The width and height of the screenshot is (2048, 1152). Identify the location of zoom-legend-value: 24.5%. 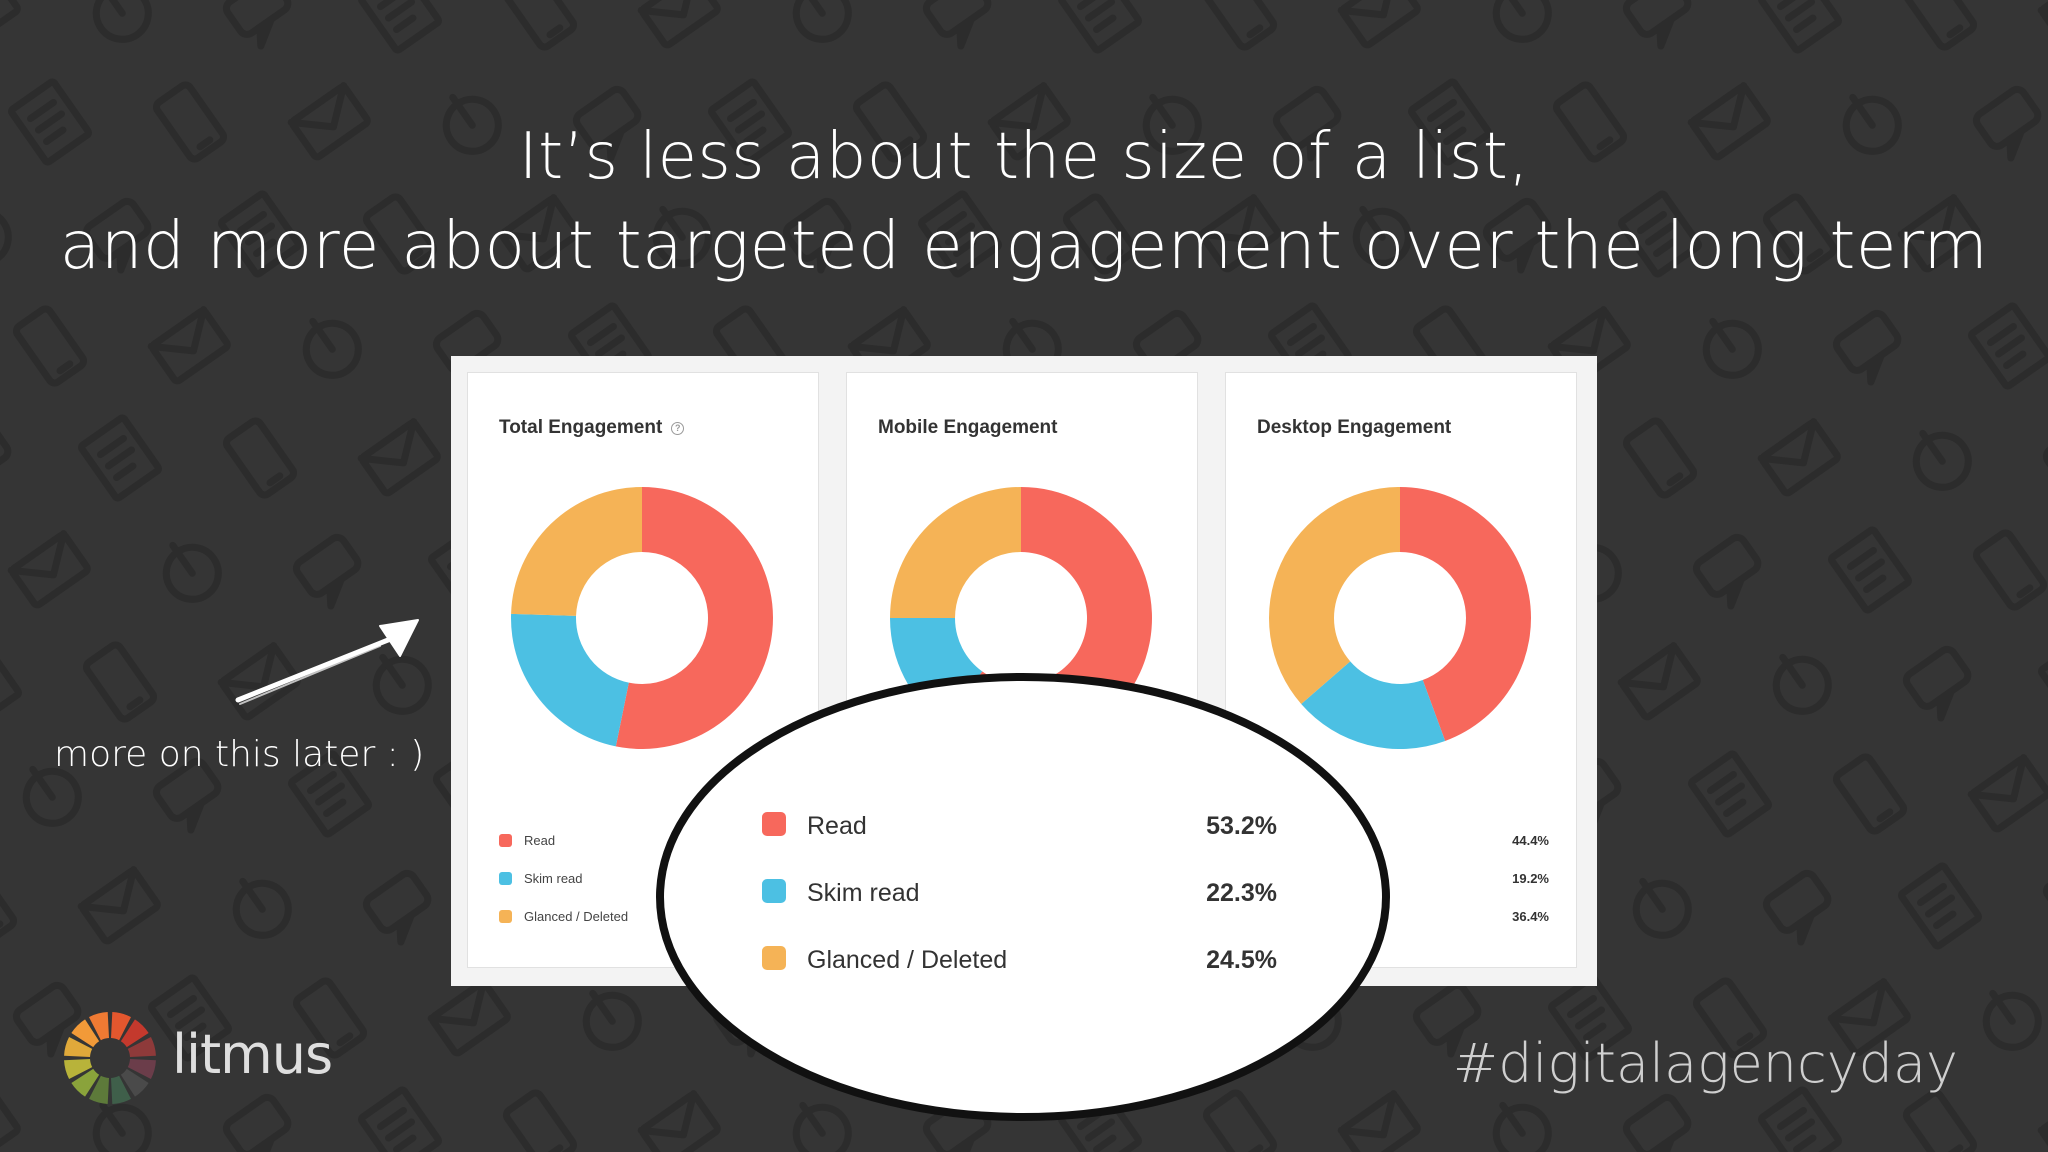
(1241, 960).